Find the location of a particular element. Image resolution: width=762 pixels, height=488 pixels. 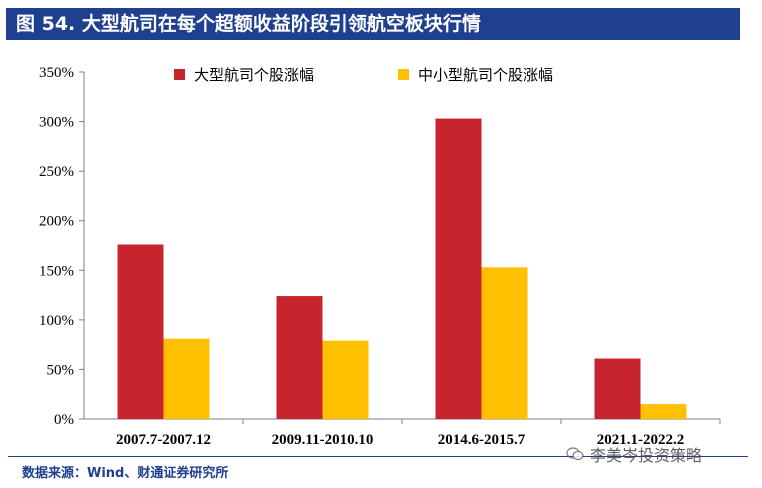

x-tick-label: 2014.6-2015.7 is located at coordinates (482, 440).